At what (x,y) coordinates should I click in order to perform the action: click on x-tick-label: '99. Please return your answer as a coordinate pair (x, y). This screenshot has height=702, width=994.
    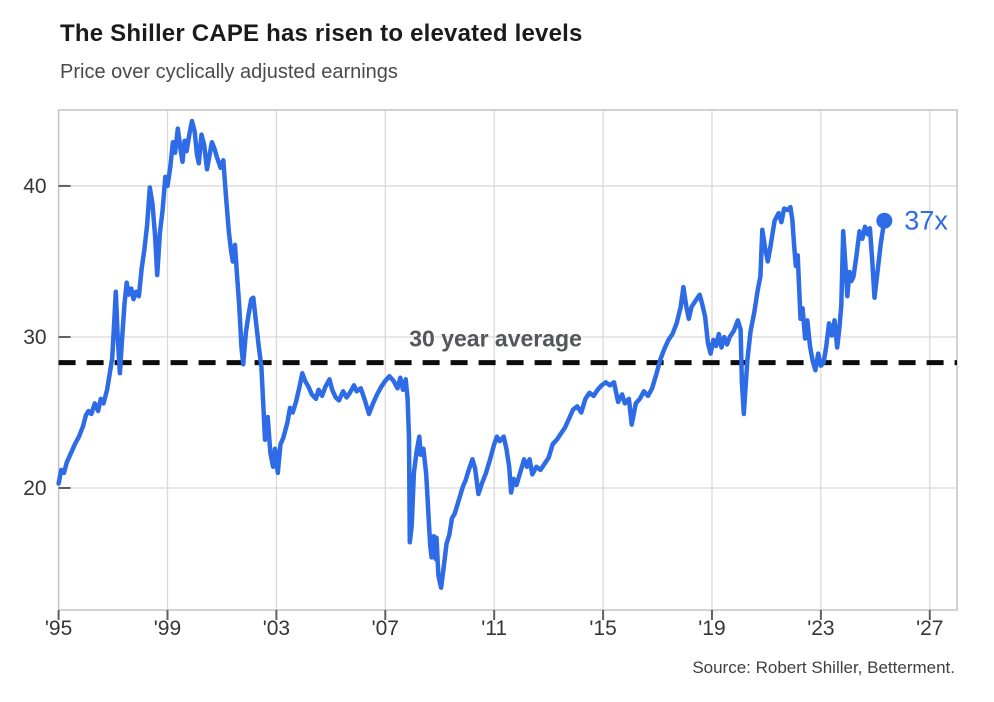
    Looking at the image, I should click on (167, 628).